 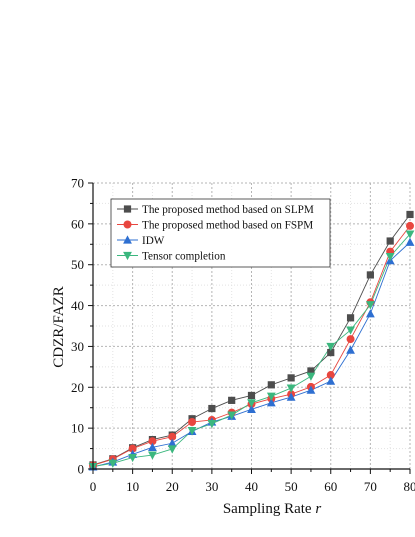 What do you see at coordinates (77, 346) in the screenshot?
I see `y-tick-label: 30` at bounding box center [77, 346].